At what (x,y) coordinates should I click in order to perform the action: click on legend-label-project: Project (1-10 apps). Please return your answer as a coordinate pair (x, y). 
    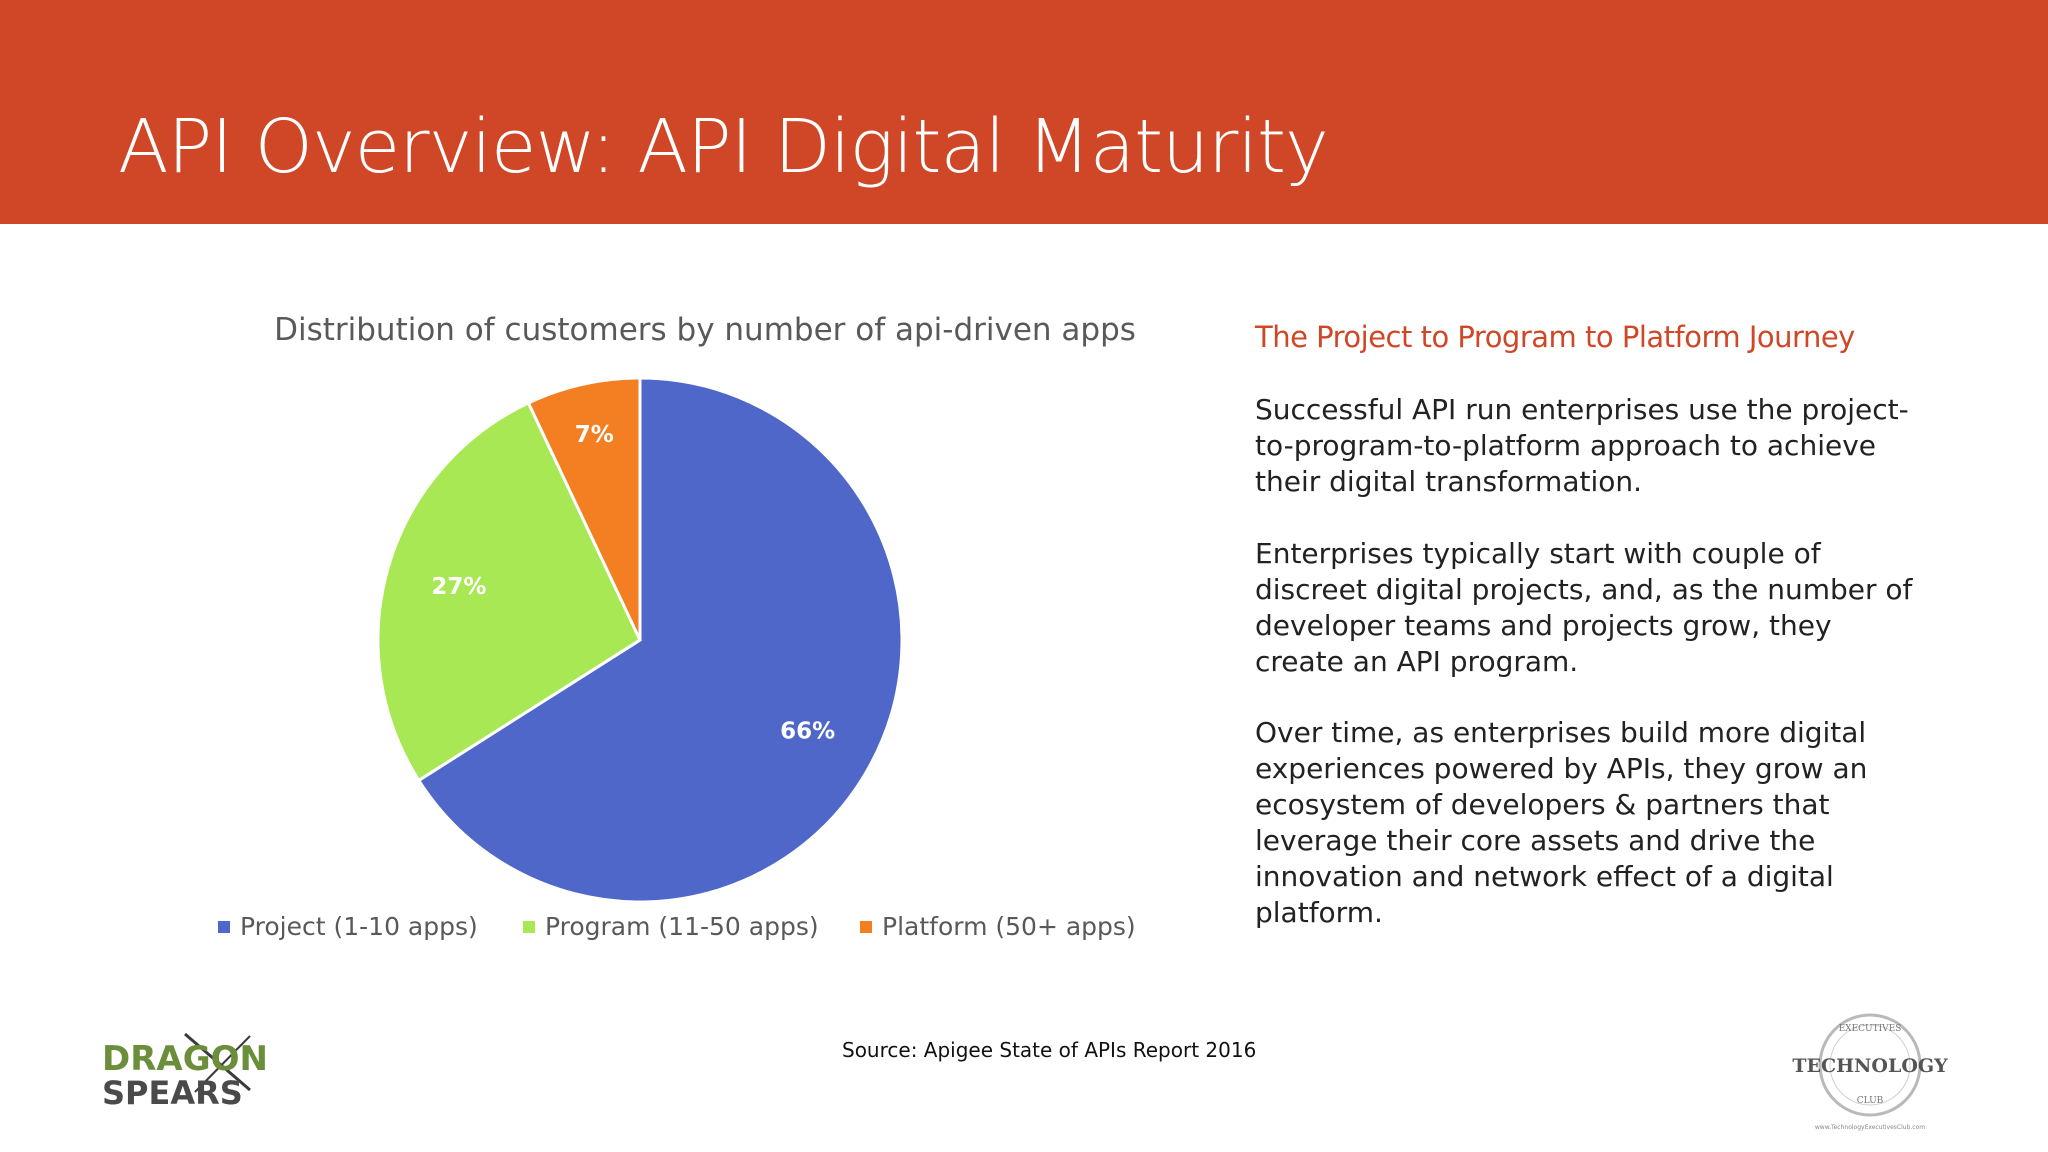
    Looking at the image, I should click on (359, 926).